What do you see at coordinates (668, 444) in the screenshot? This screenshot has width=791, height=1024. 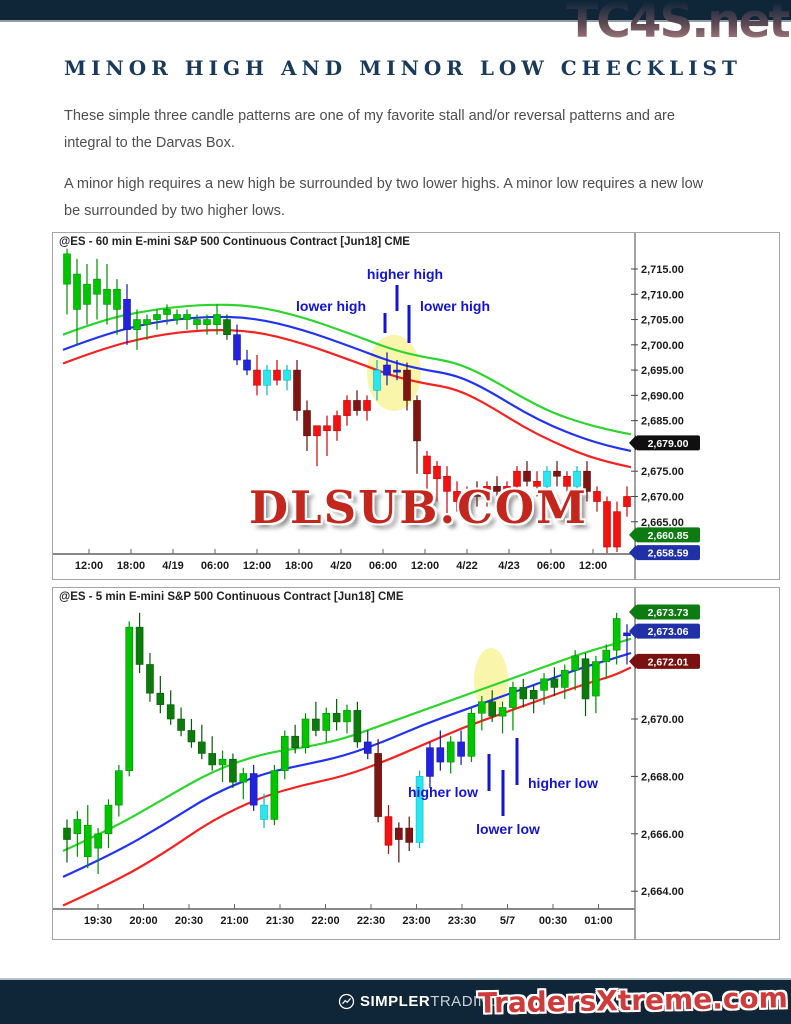 I see `price-badge-label: 2,679.00` at bounding box center [668, 444].